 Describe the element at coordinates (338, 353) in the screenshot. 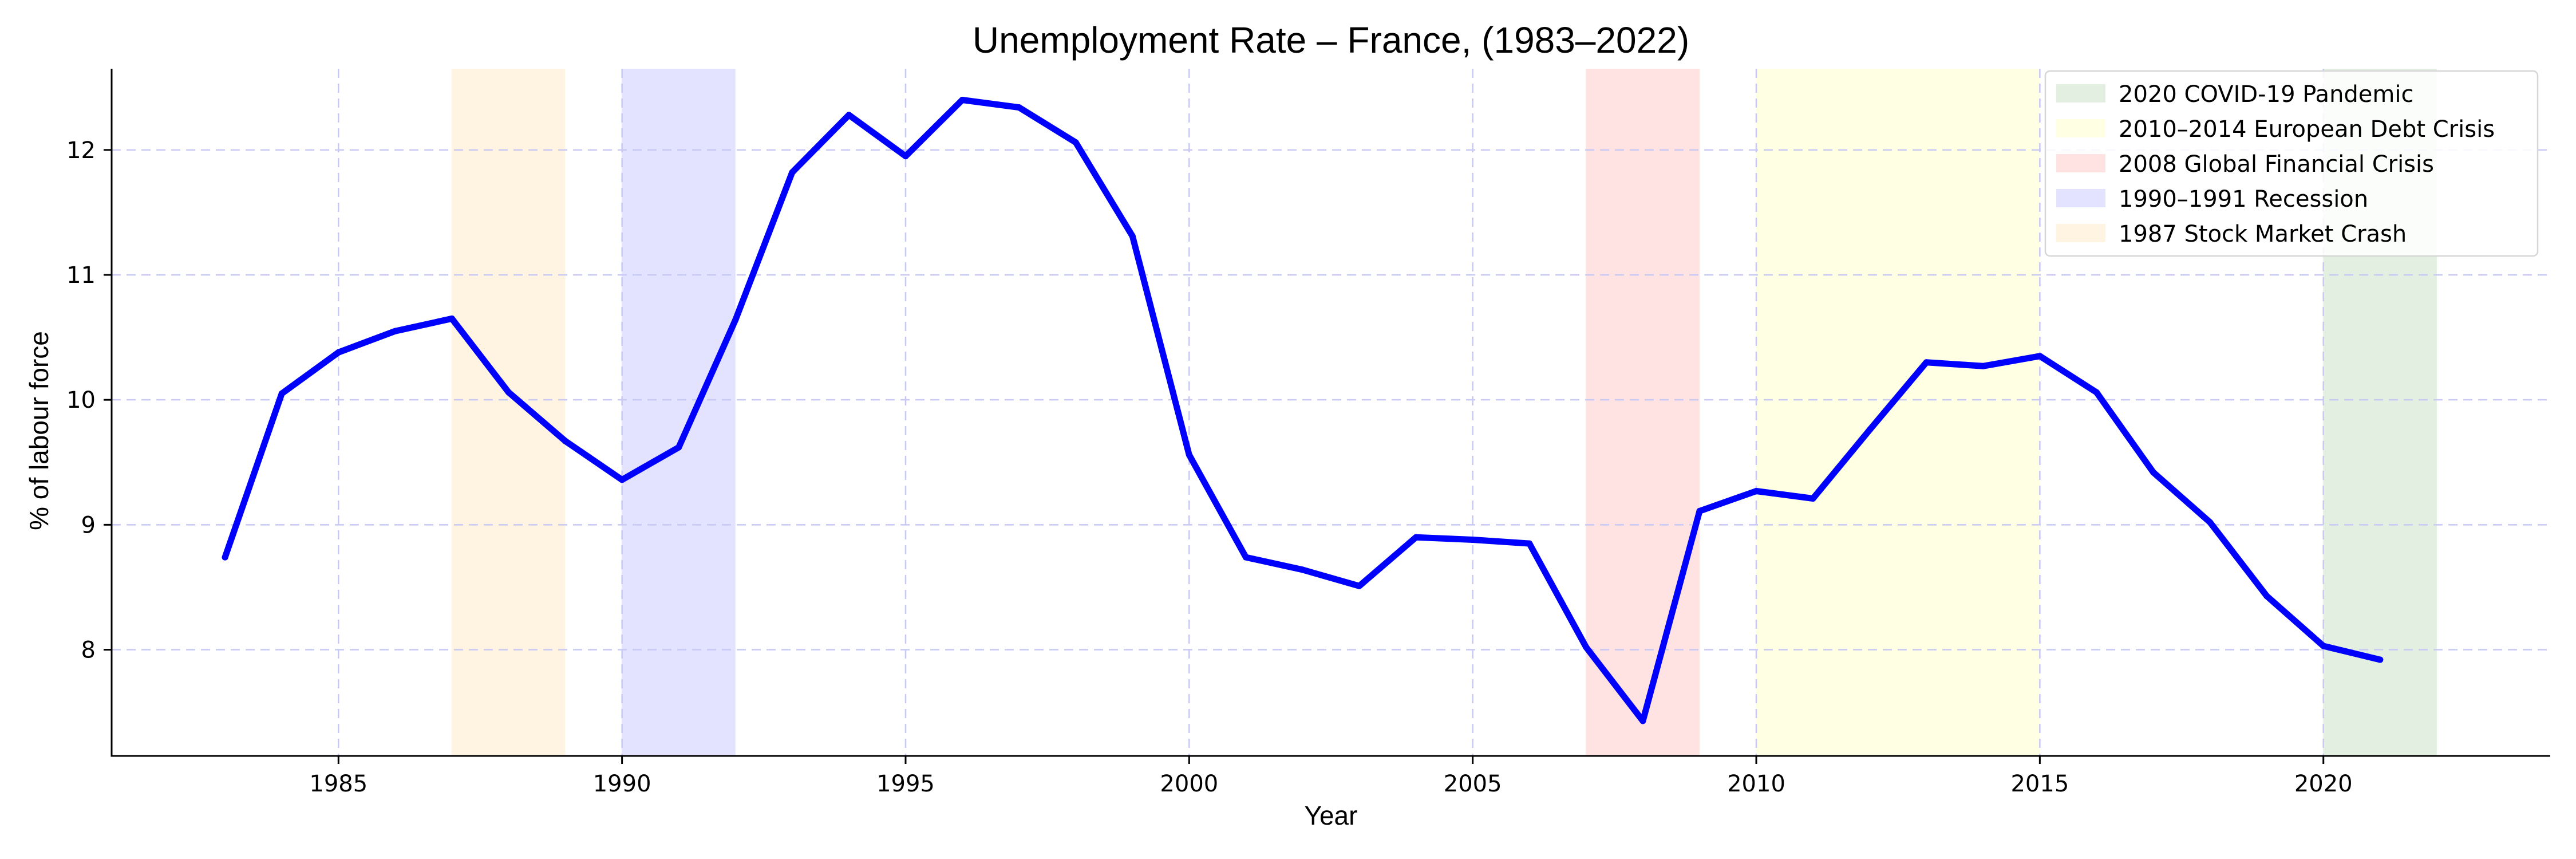

I see `data-point-1985` at that location.